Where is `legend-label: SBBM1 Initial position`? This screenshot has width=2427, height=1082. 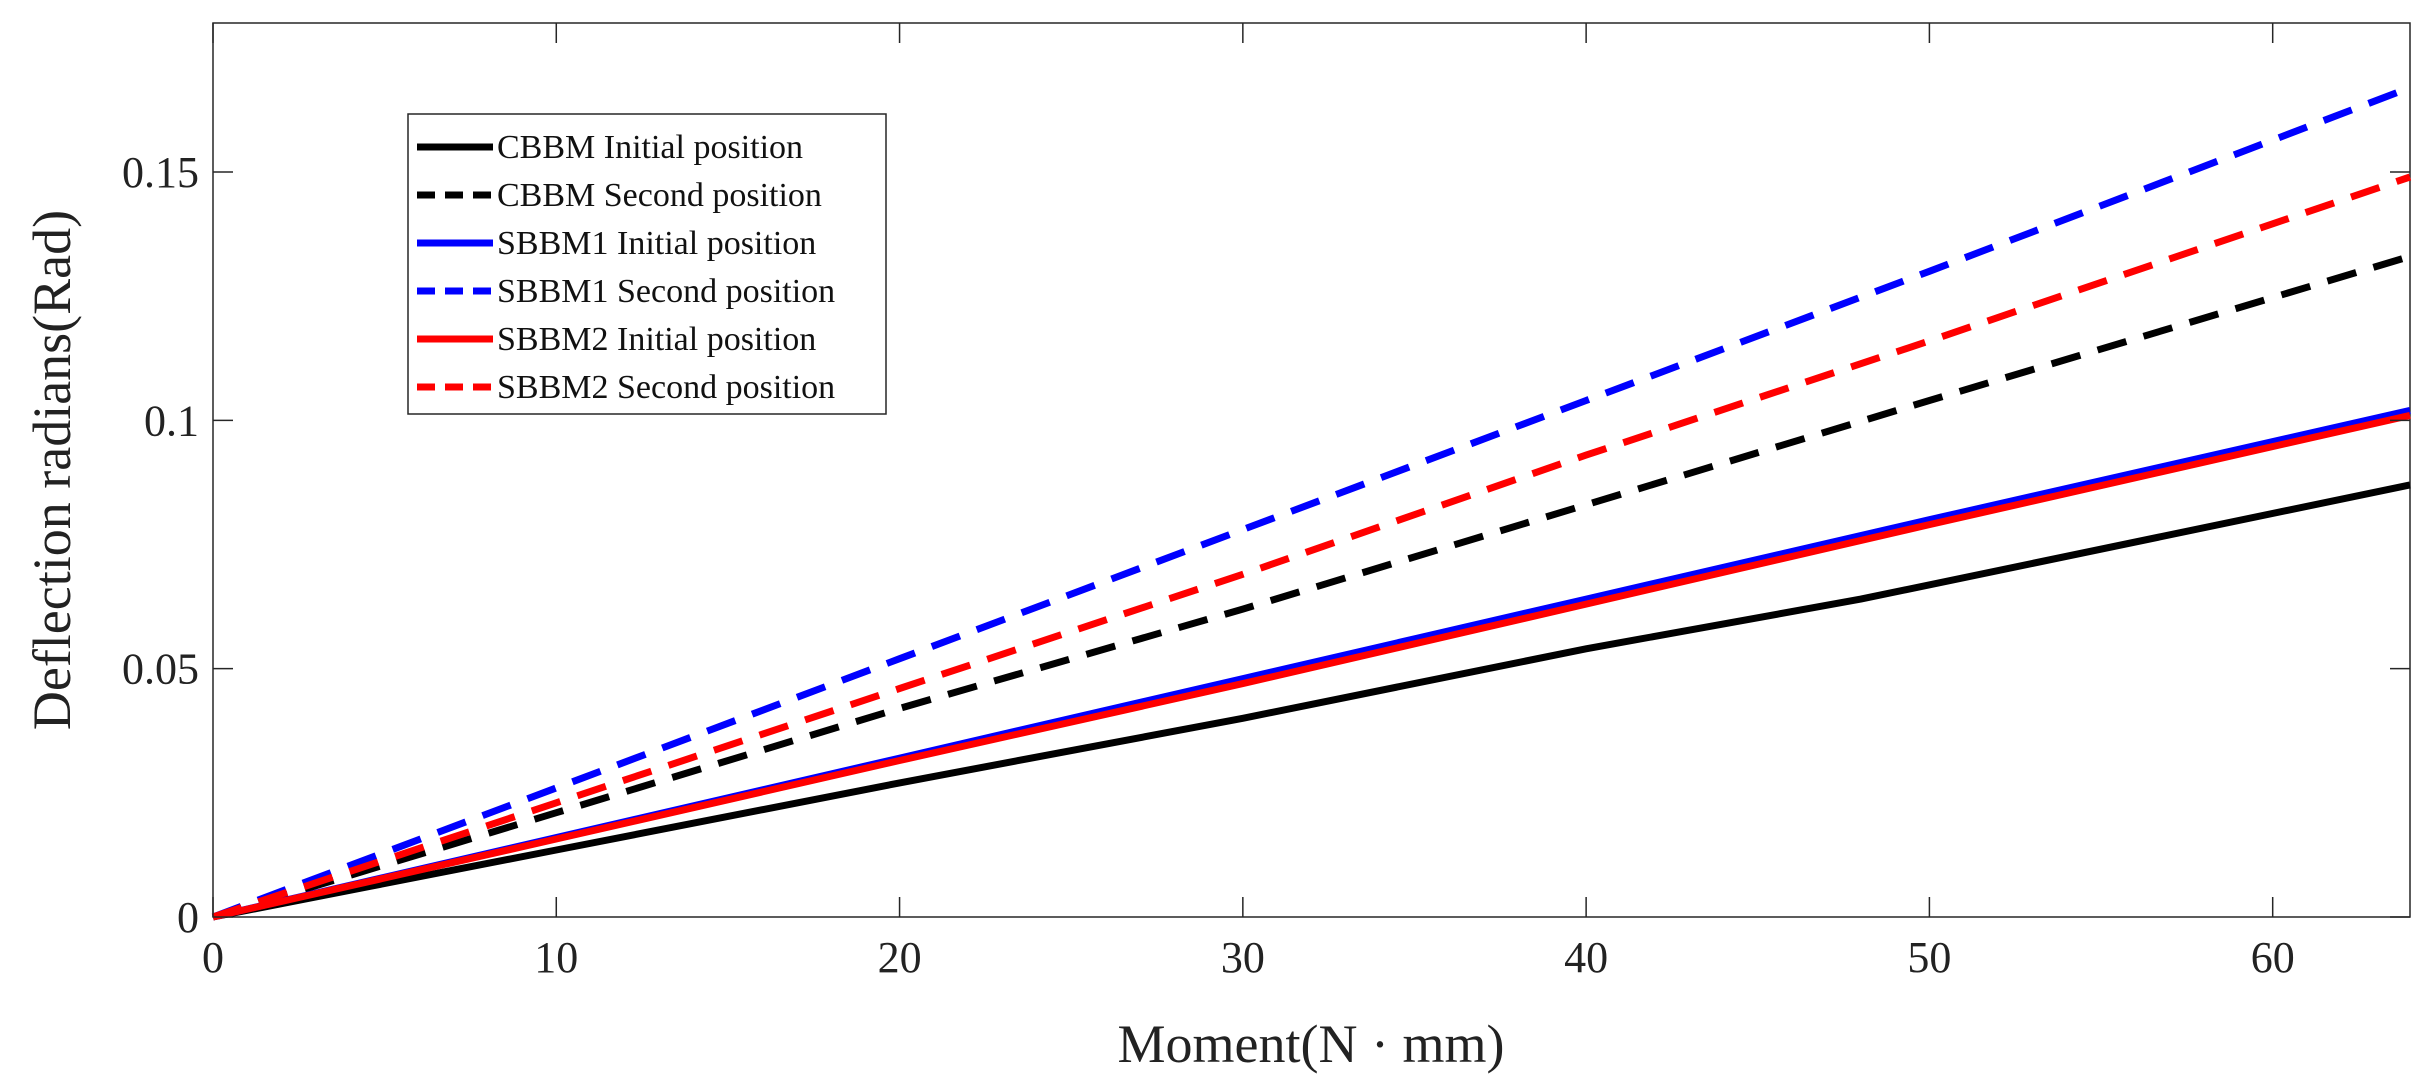
legend-label: SBBM1 Initial position is located at coordinates (656, 243).